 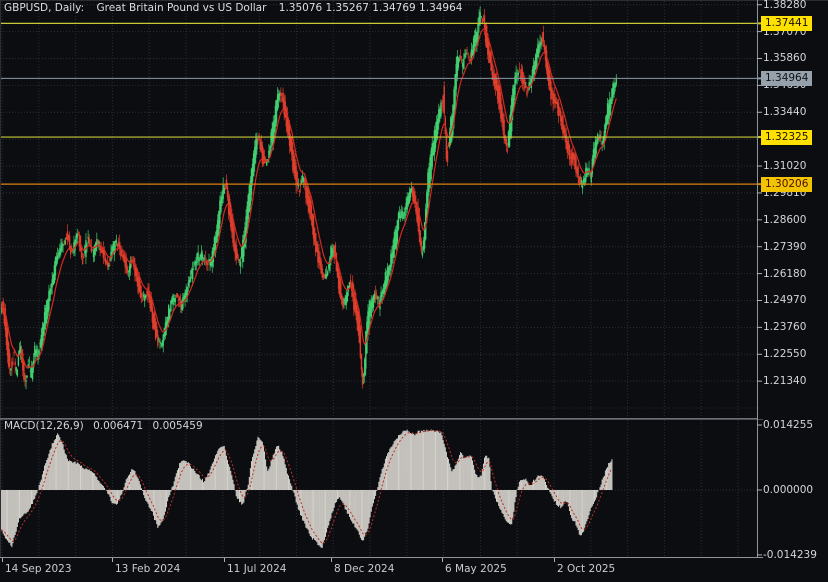 I want to click on macd-tick-label: 0.014255, so click(x=788, y=424).